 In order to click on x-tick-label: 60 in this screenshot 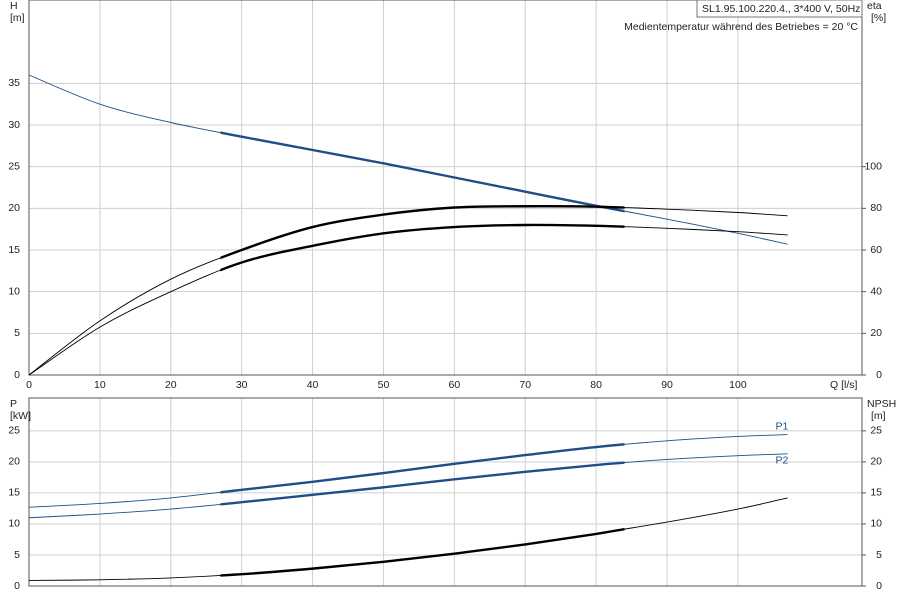, I will do `click(455, 385)`.